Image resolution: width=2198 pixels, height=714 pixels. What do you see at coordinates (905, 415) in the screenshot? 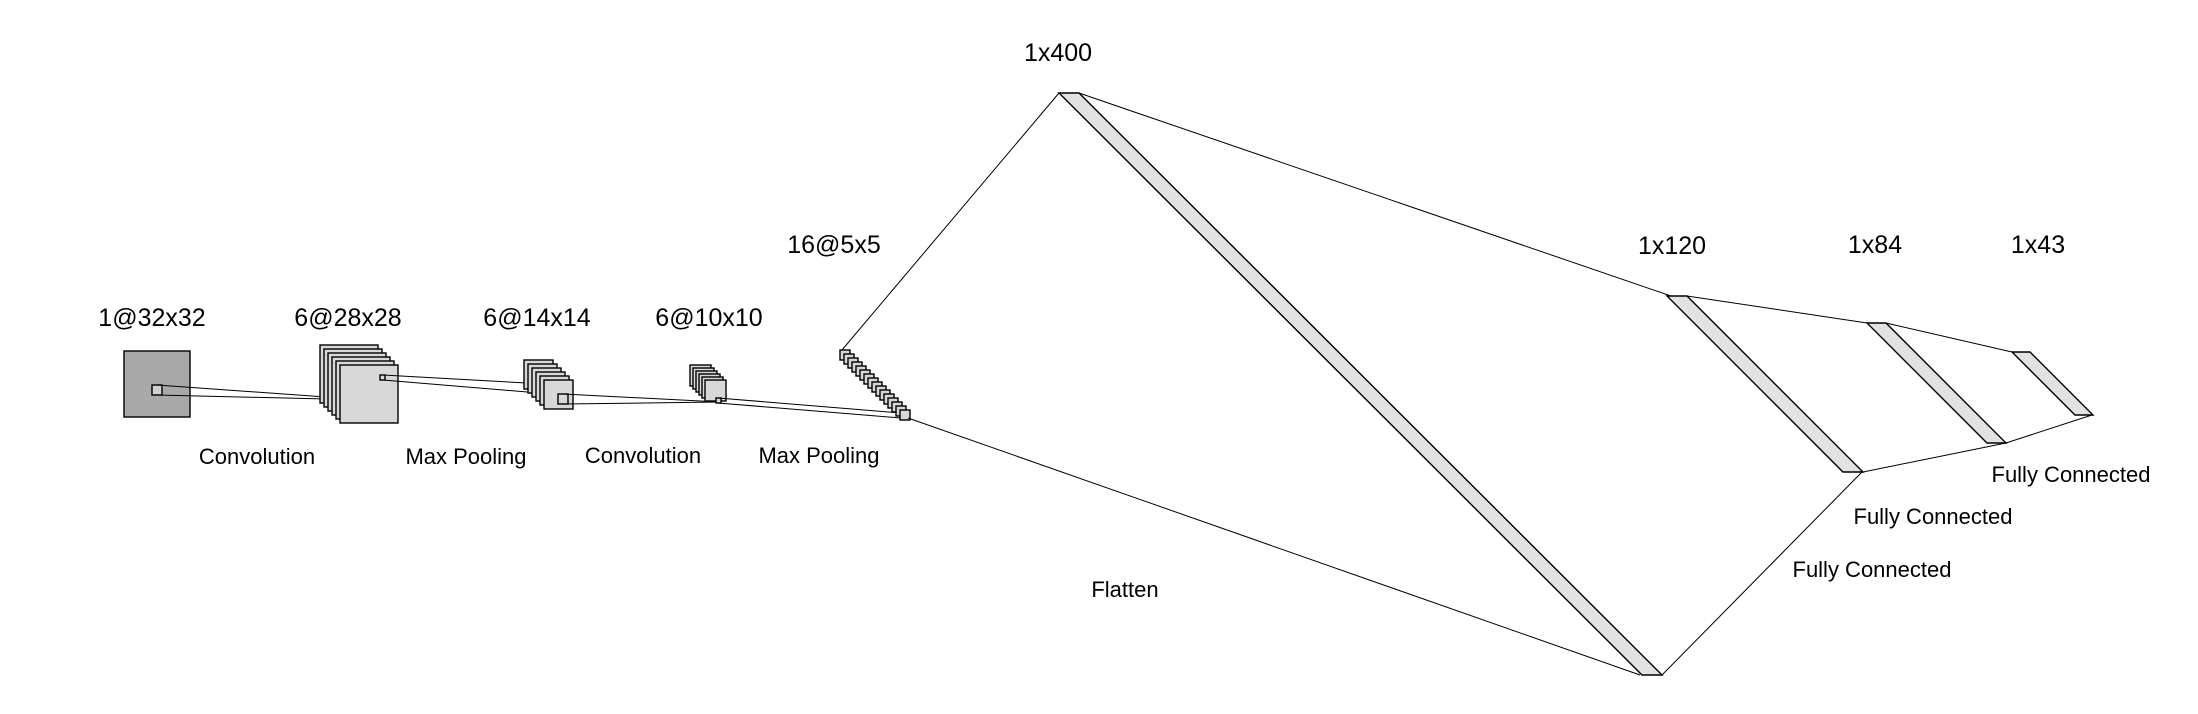
I see `pool2-map` at bounding box center [905, 415].